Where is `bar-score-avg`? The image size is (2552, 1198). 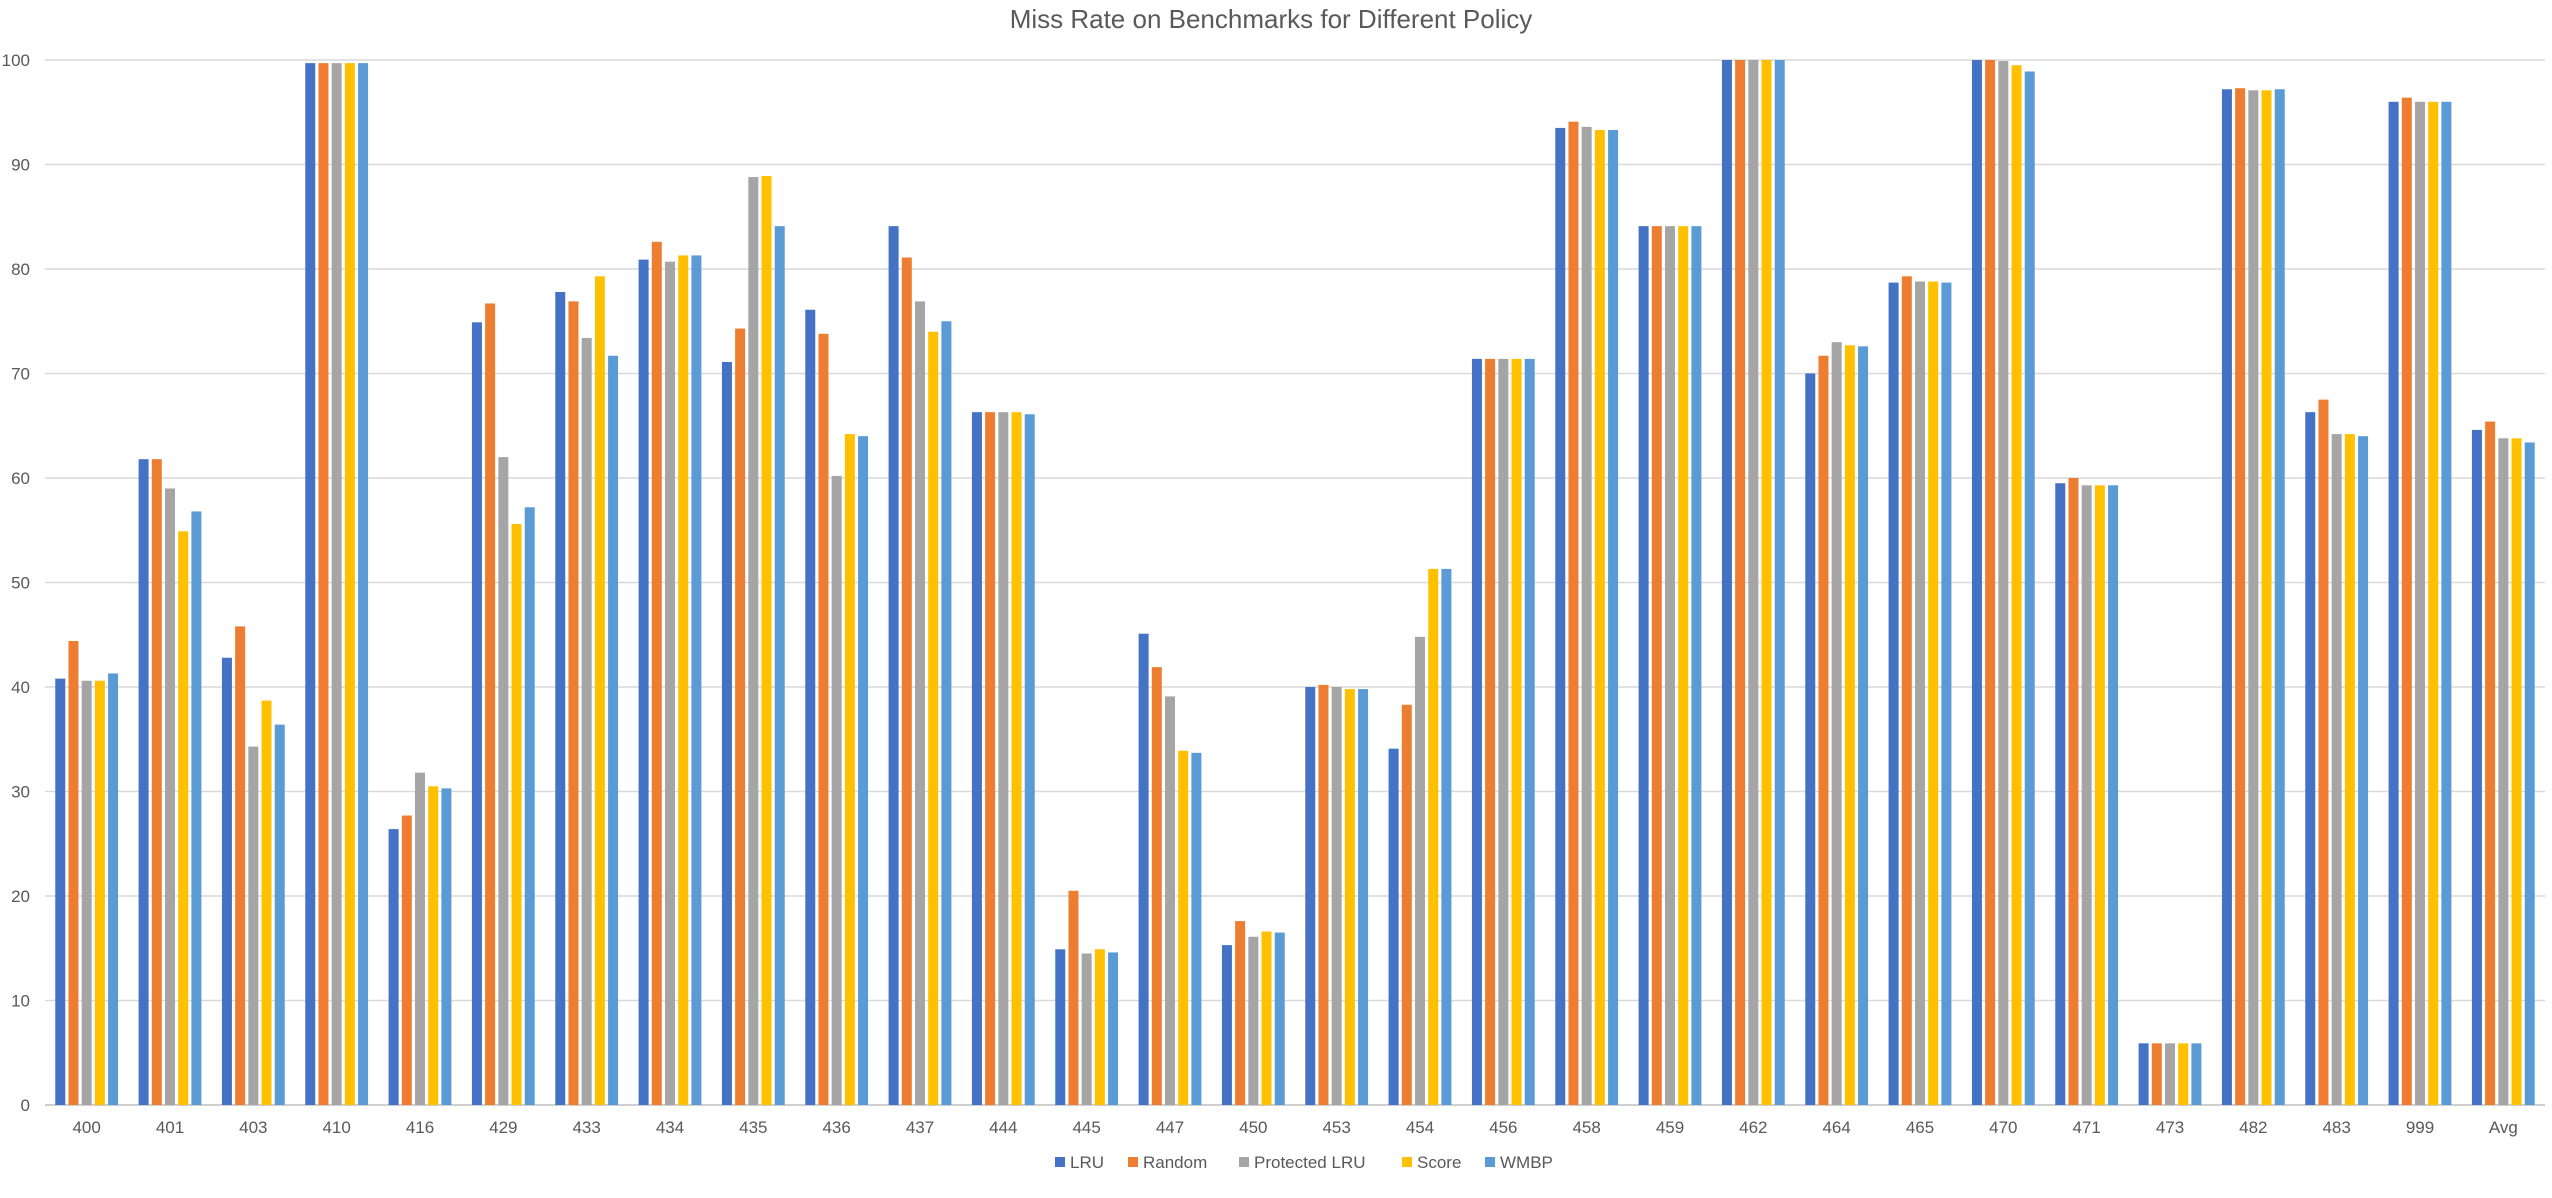
bar-score-avg is located at coordinates (2516, 771).